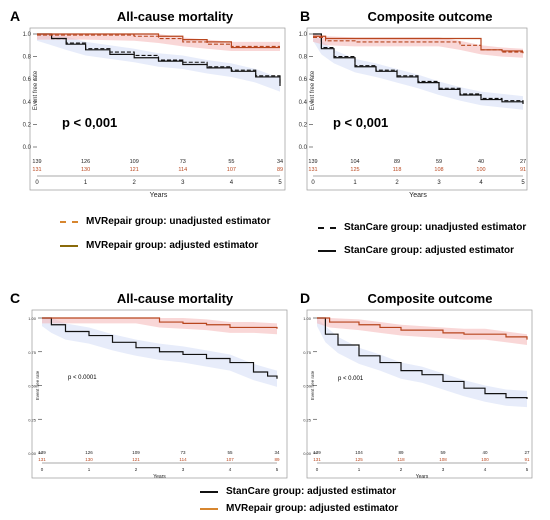 The height and width of the screenshot is (520, 550). What do you see at coordinates (89, 459) in the screenshot?
I see `risk-count-mvrepair: 130` at bounding box center [89, 459].